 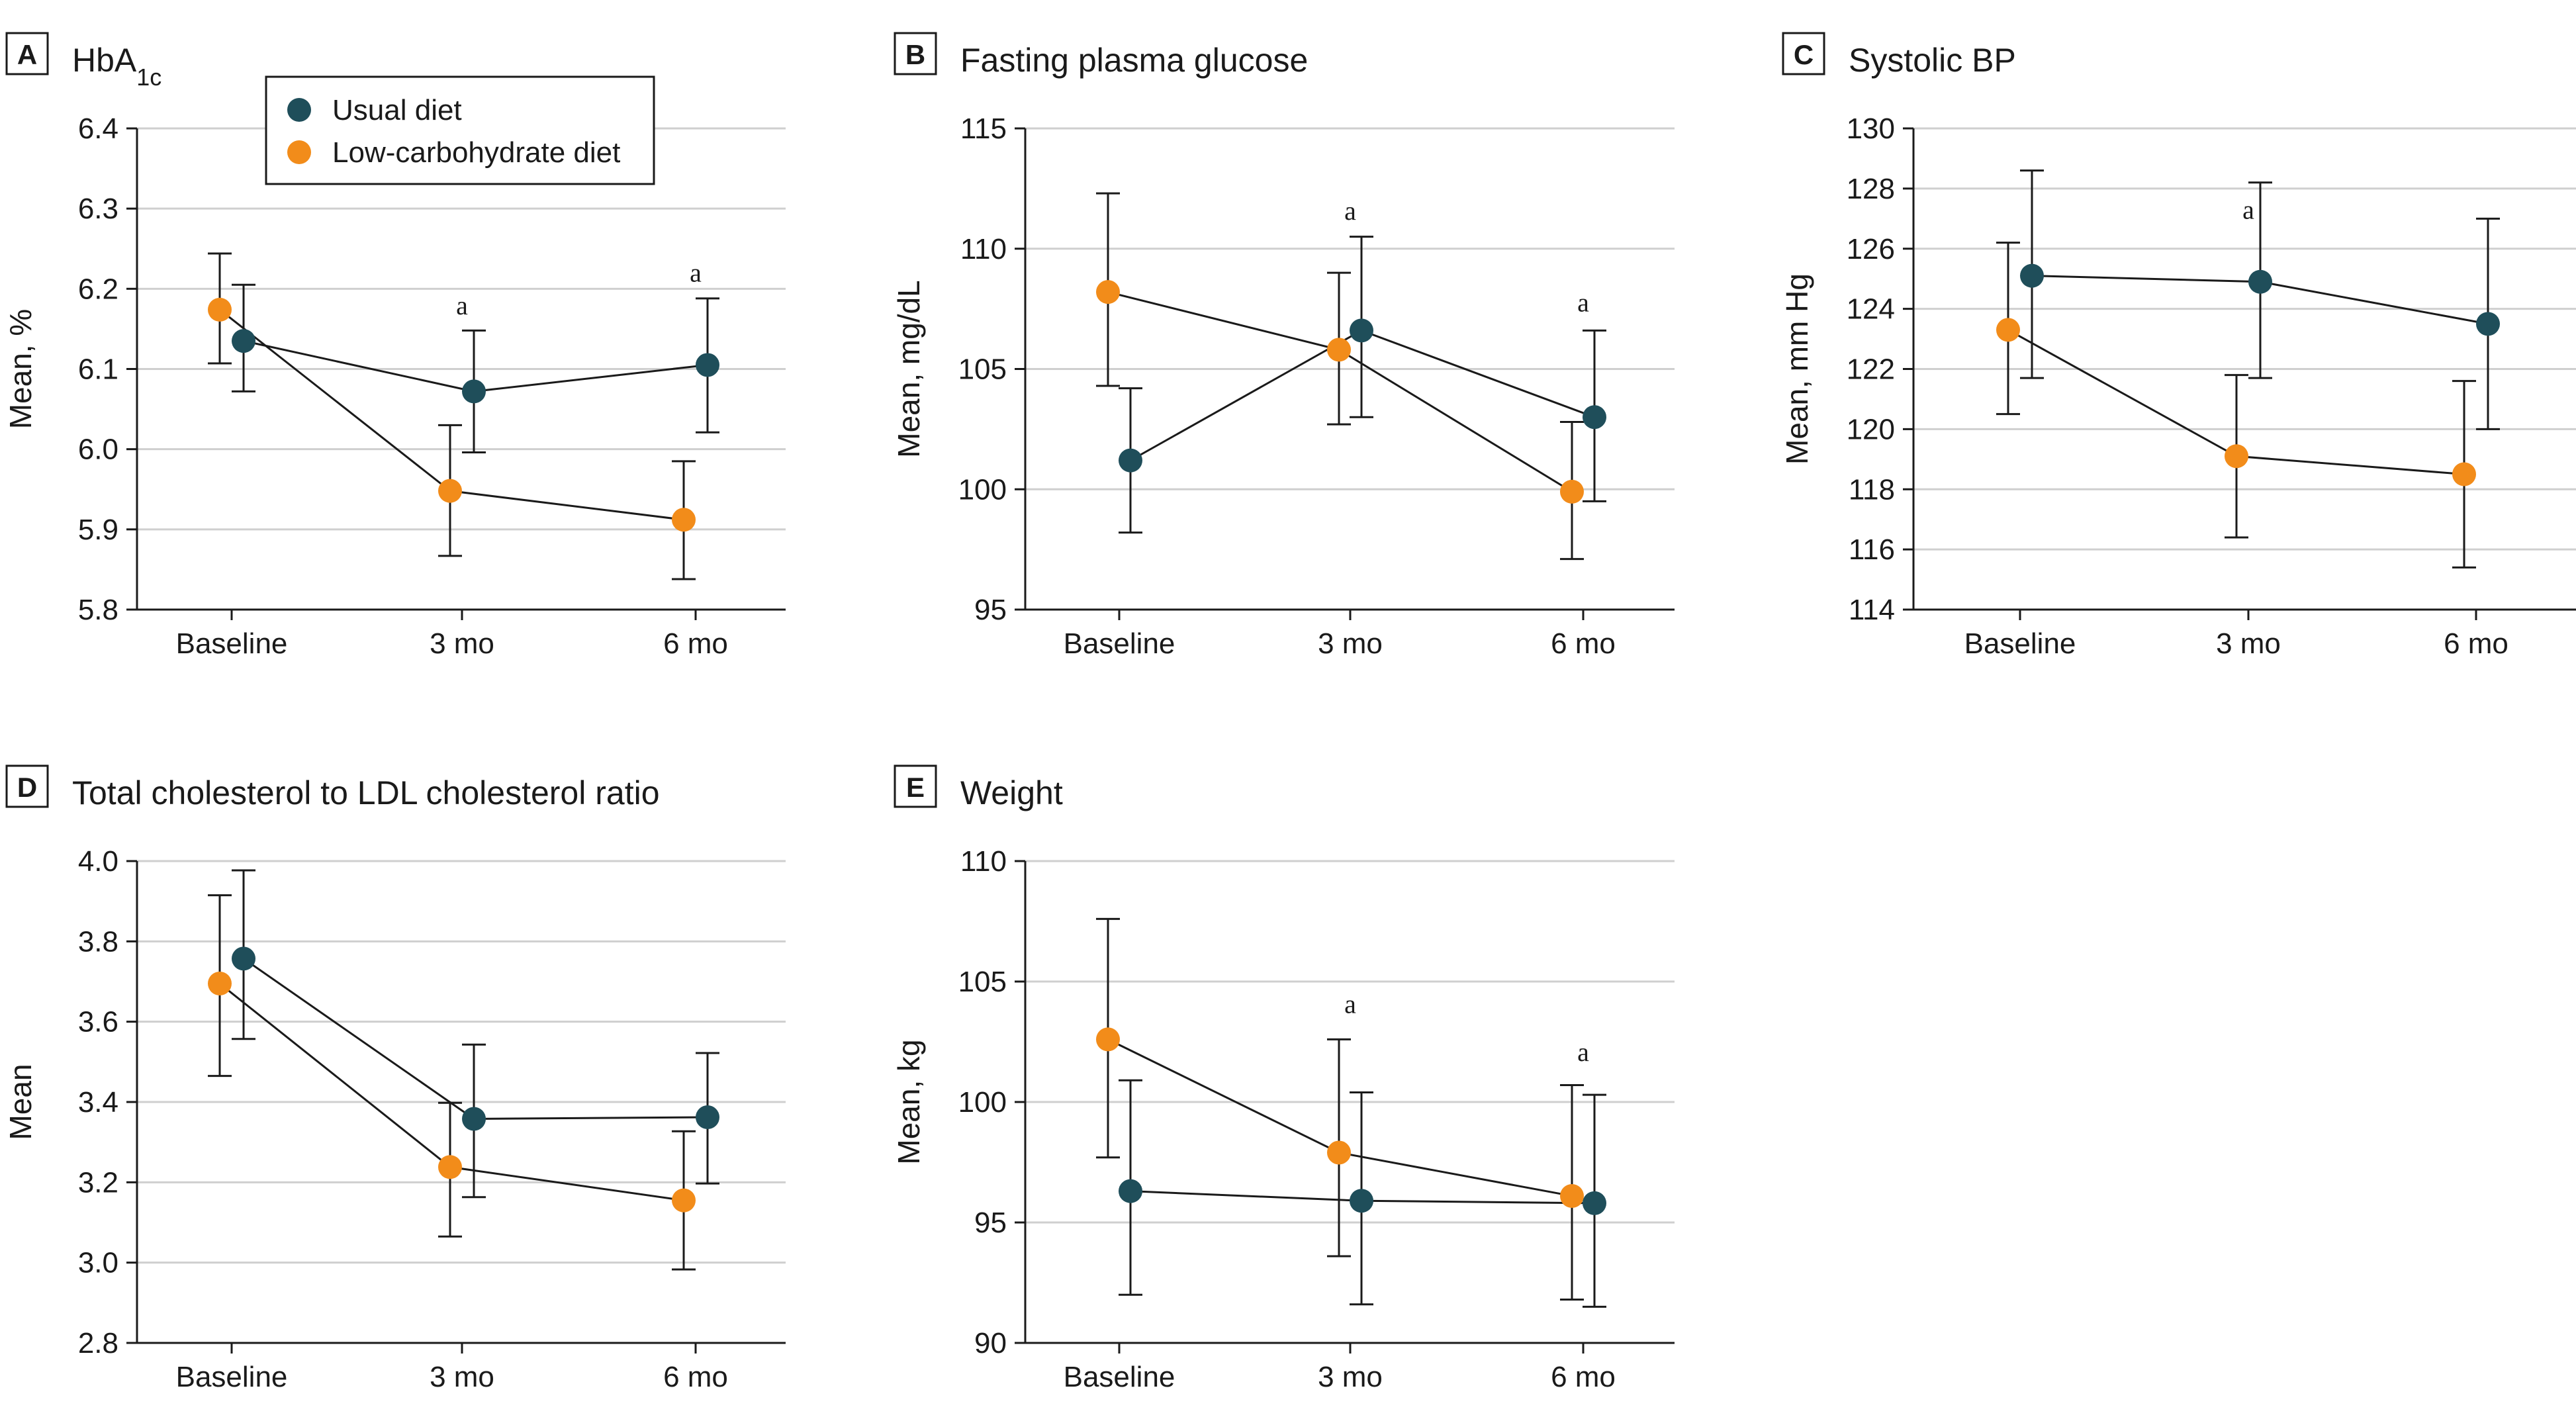 What do you see at coordinates (20, 1102) in the screenshot?
I see `y-axis-label: Mean` at bounding box center [20, 1102].